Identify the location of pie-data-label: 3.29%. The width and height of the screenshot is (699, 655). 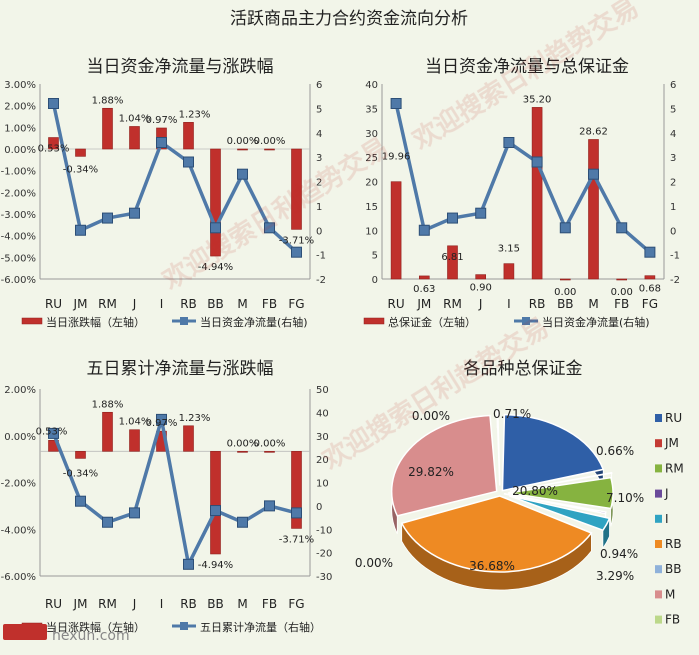
(615, 576).